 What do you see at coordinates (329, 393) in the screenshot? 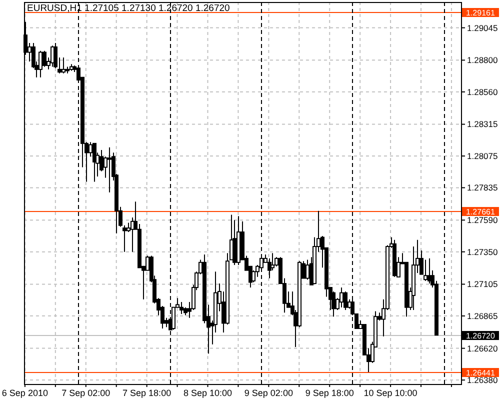
I see `x-tick-label: 9 Sep 18:00` at bounding box center [329, 393].